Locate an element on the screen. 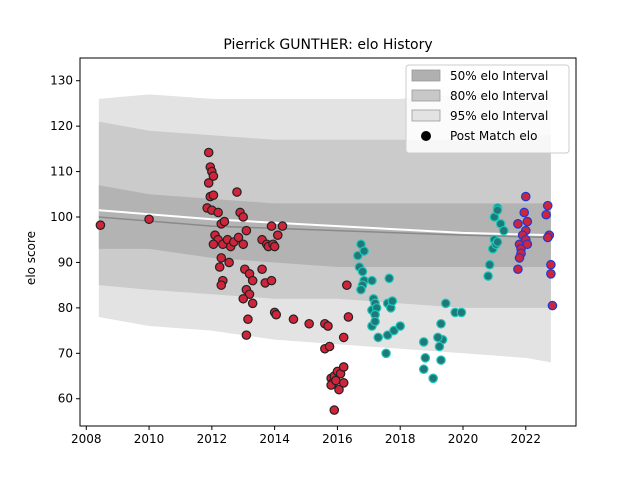 The image size is (640, 484). y-axis-label: elo score is located at coordinates (31, 258).